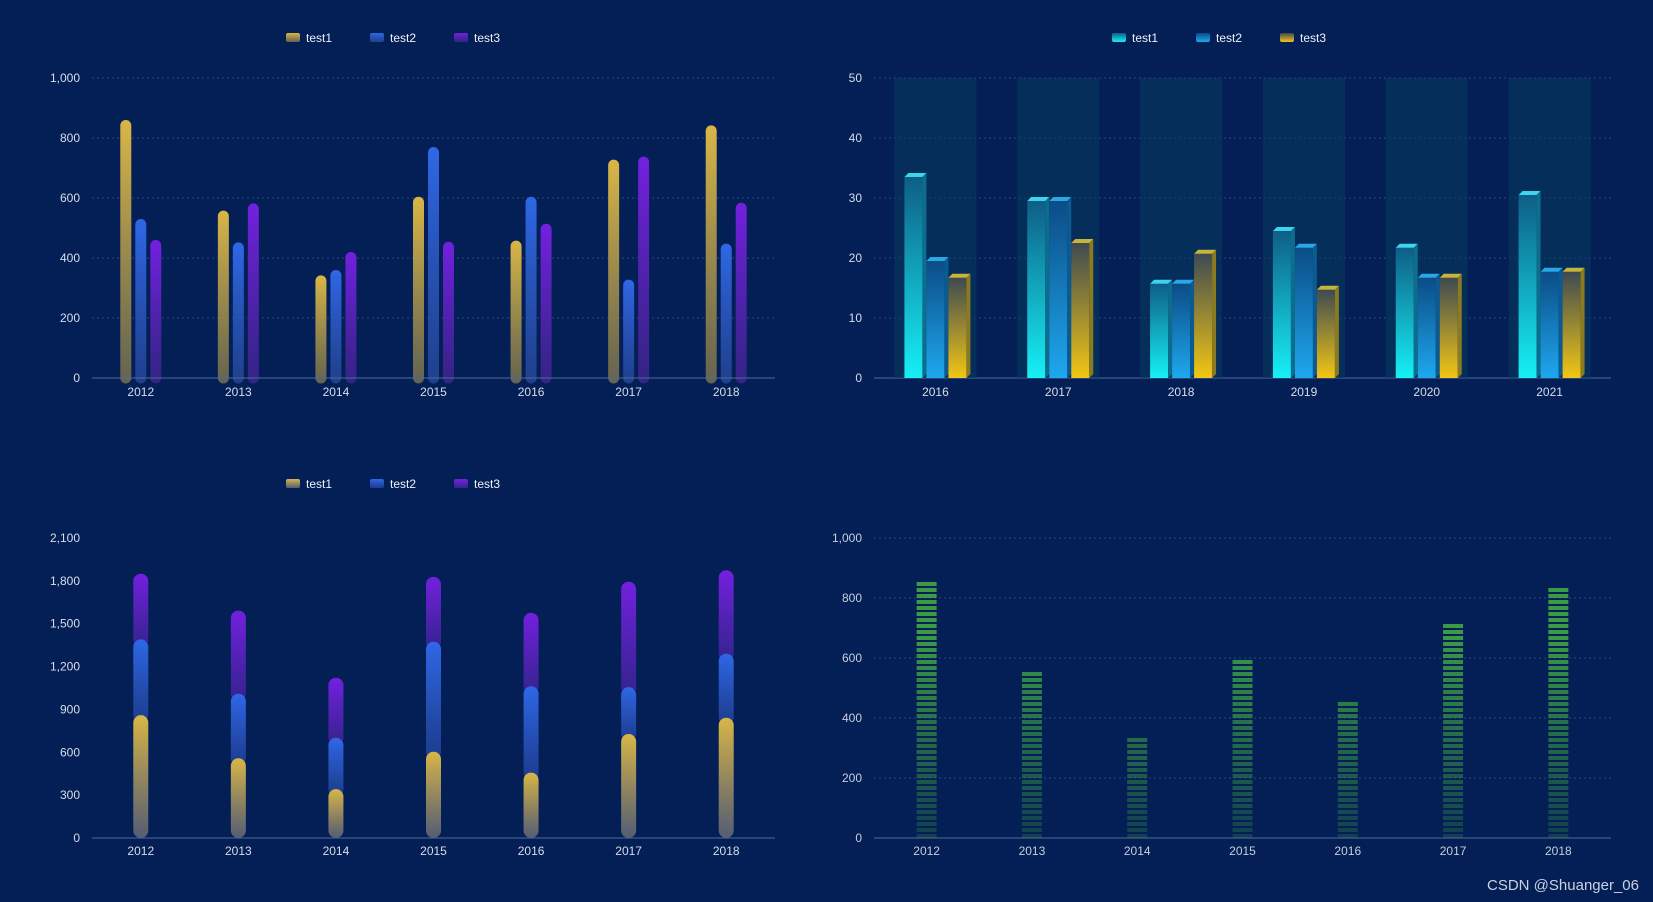 The image size is (1653, 902). I want to click on y-tick-label: 10, so click(856, 318).